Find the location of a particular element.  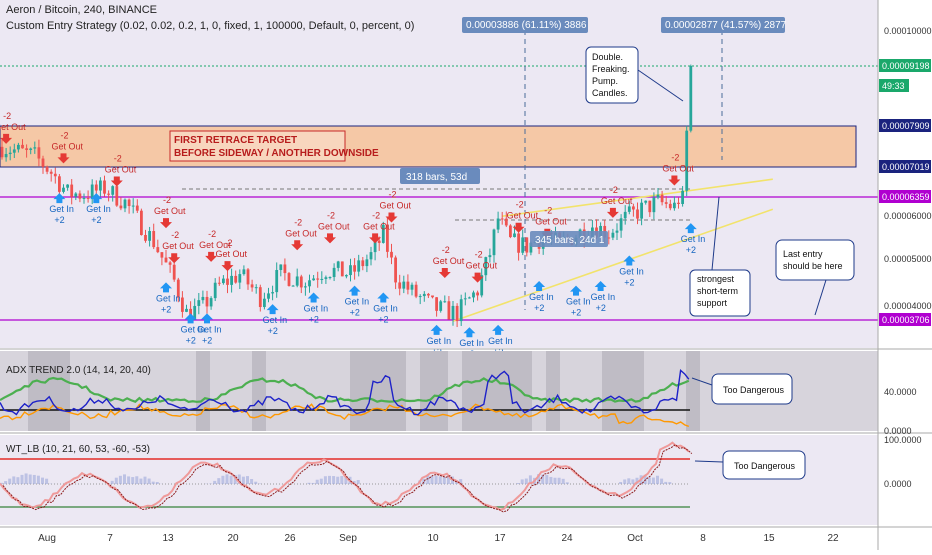

measure-text-1: 0.00003886 (61.11%) 3886 is located at coordinates (526, 25).